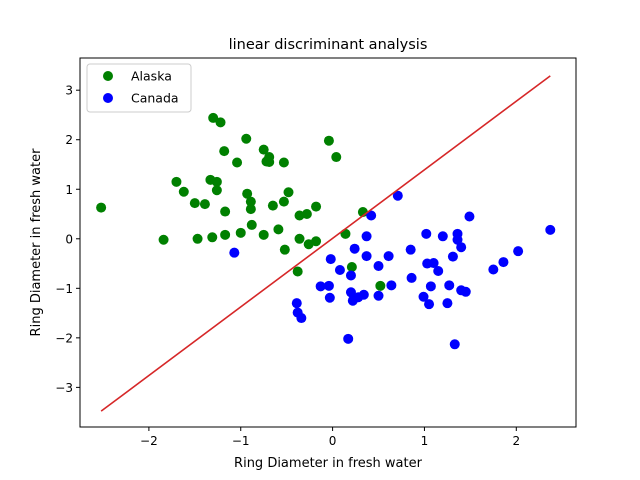  I want to click on legend-label-alaska: Alaska, so click(151, 76).